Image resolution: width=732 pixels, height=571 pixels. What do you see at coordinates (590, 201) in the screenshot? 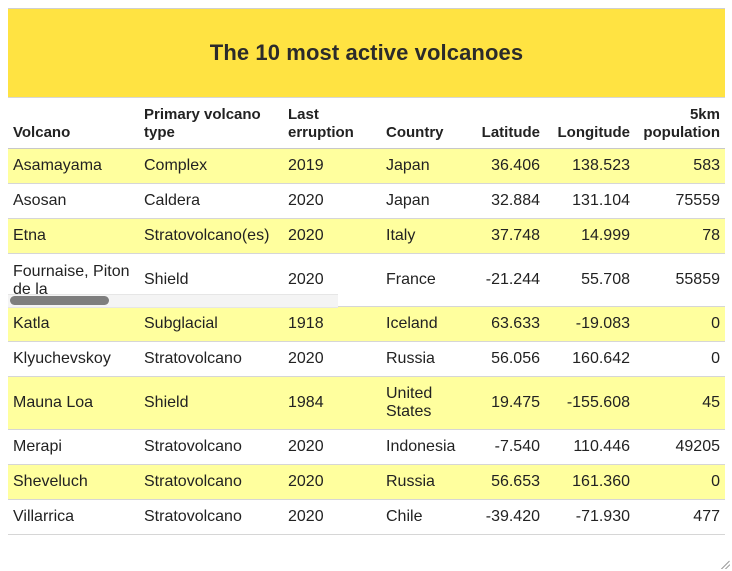
I see `cell-longitude: 131.104` at bounding box center [590, 201].